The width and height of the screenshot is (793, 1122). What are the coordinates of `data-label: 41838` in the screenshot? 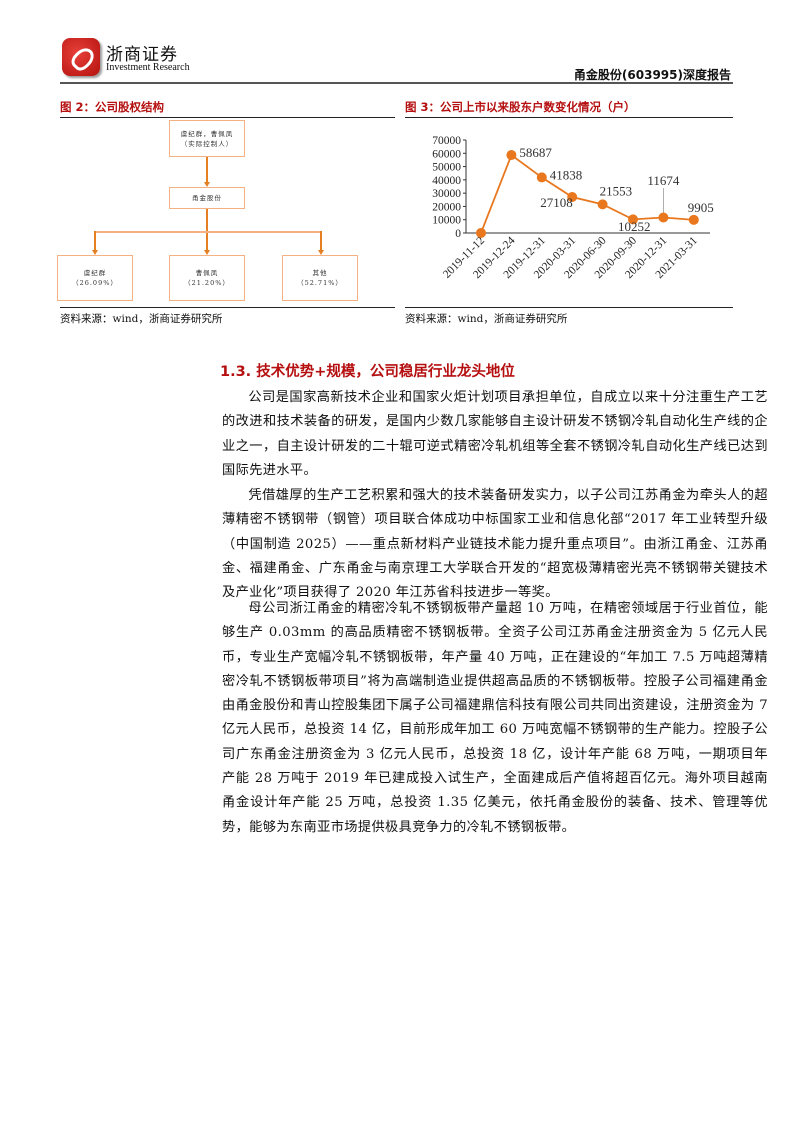 It's located at (566, 174).